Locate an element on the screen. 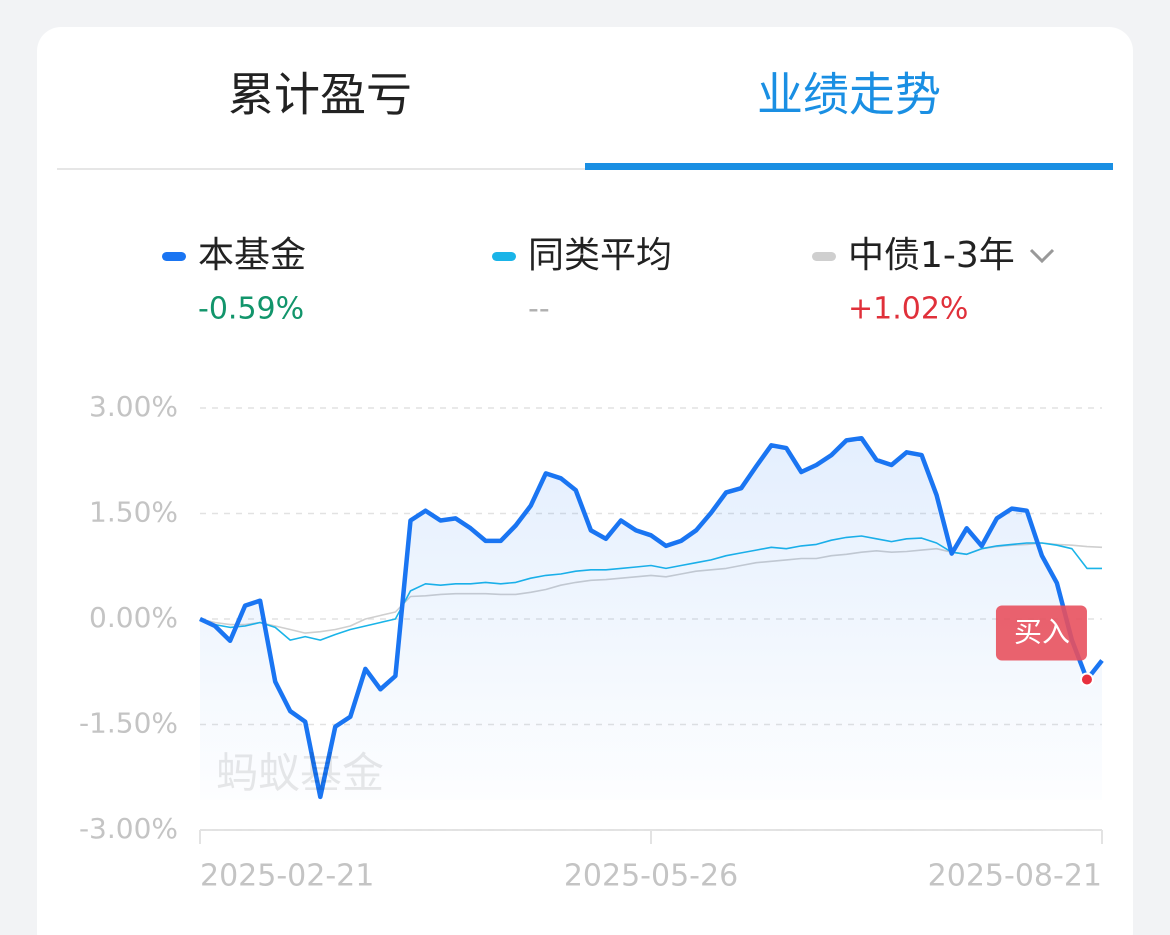 This screenshot has width=1170, height=935. y-tick-label: 1.50% is located at coordinates (133, 512).